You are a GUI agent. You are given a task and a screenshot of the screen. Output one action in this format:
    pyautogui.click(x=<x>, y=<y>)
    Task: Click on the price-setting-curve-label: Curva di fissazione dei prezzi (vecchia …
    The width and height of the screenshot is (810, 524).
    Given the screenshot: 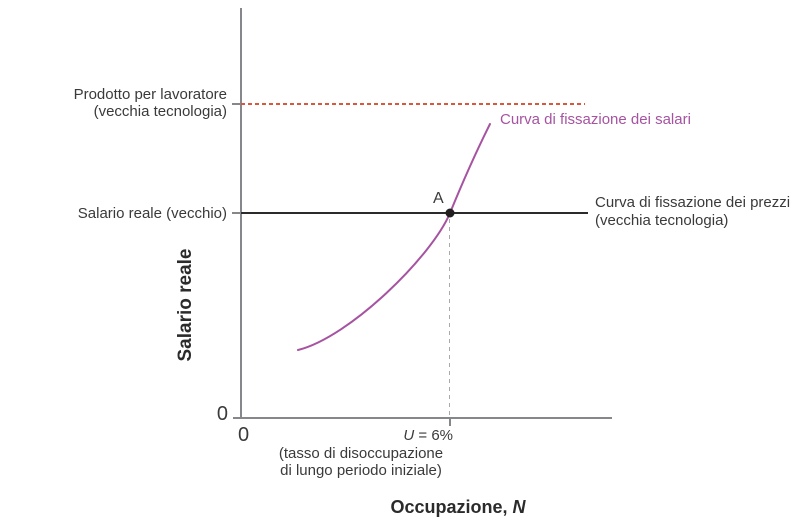 What is the action you would take?
    pyautogui.click(x=692, y=212)
    